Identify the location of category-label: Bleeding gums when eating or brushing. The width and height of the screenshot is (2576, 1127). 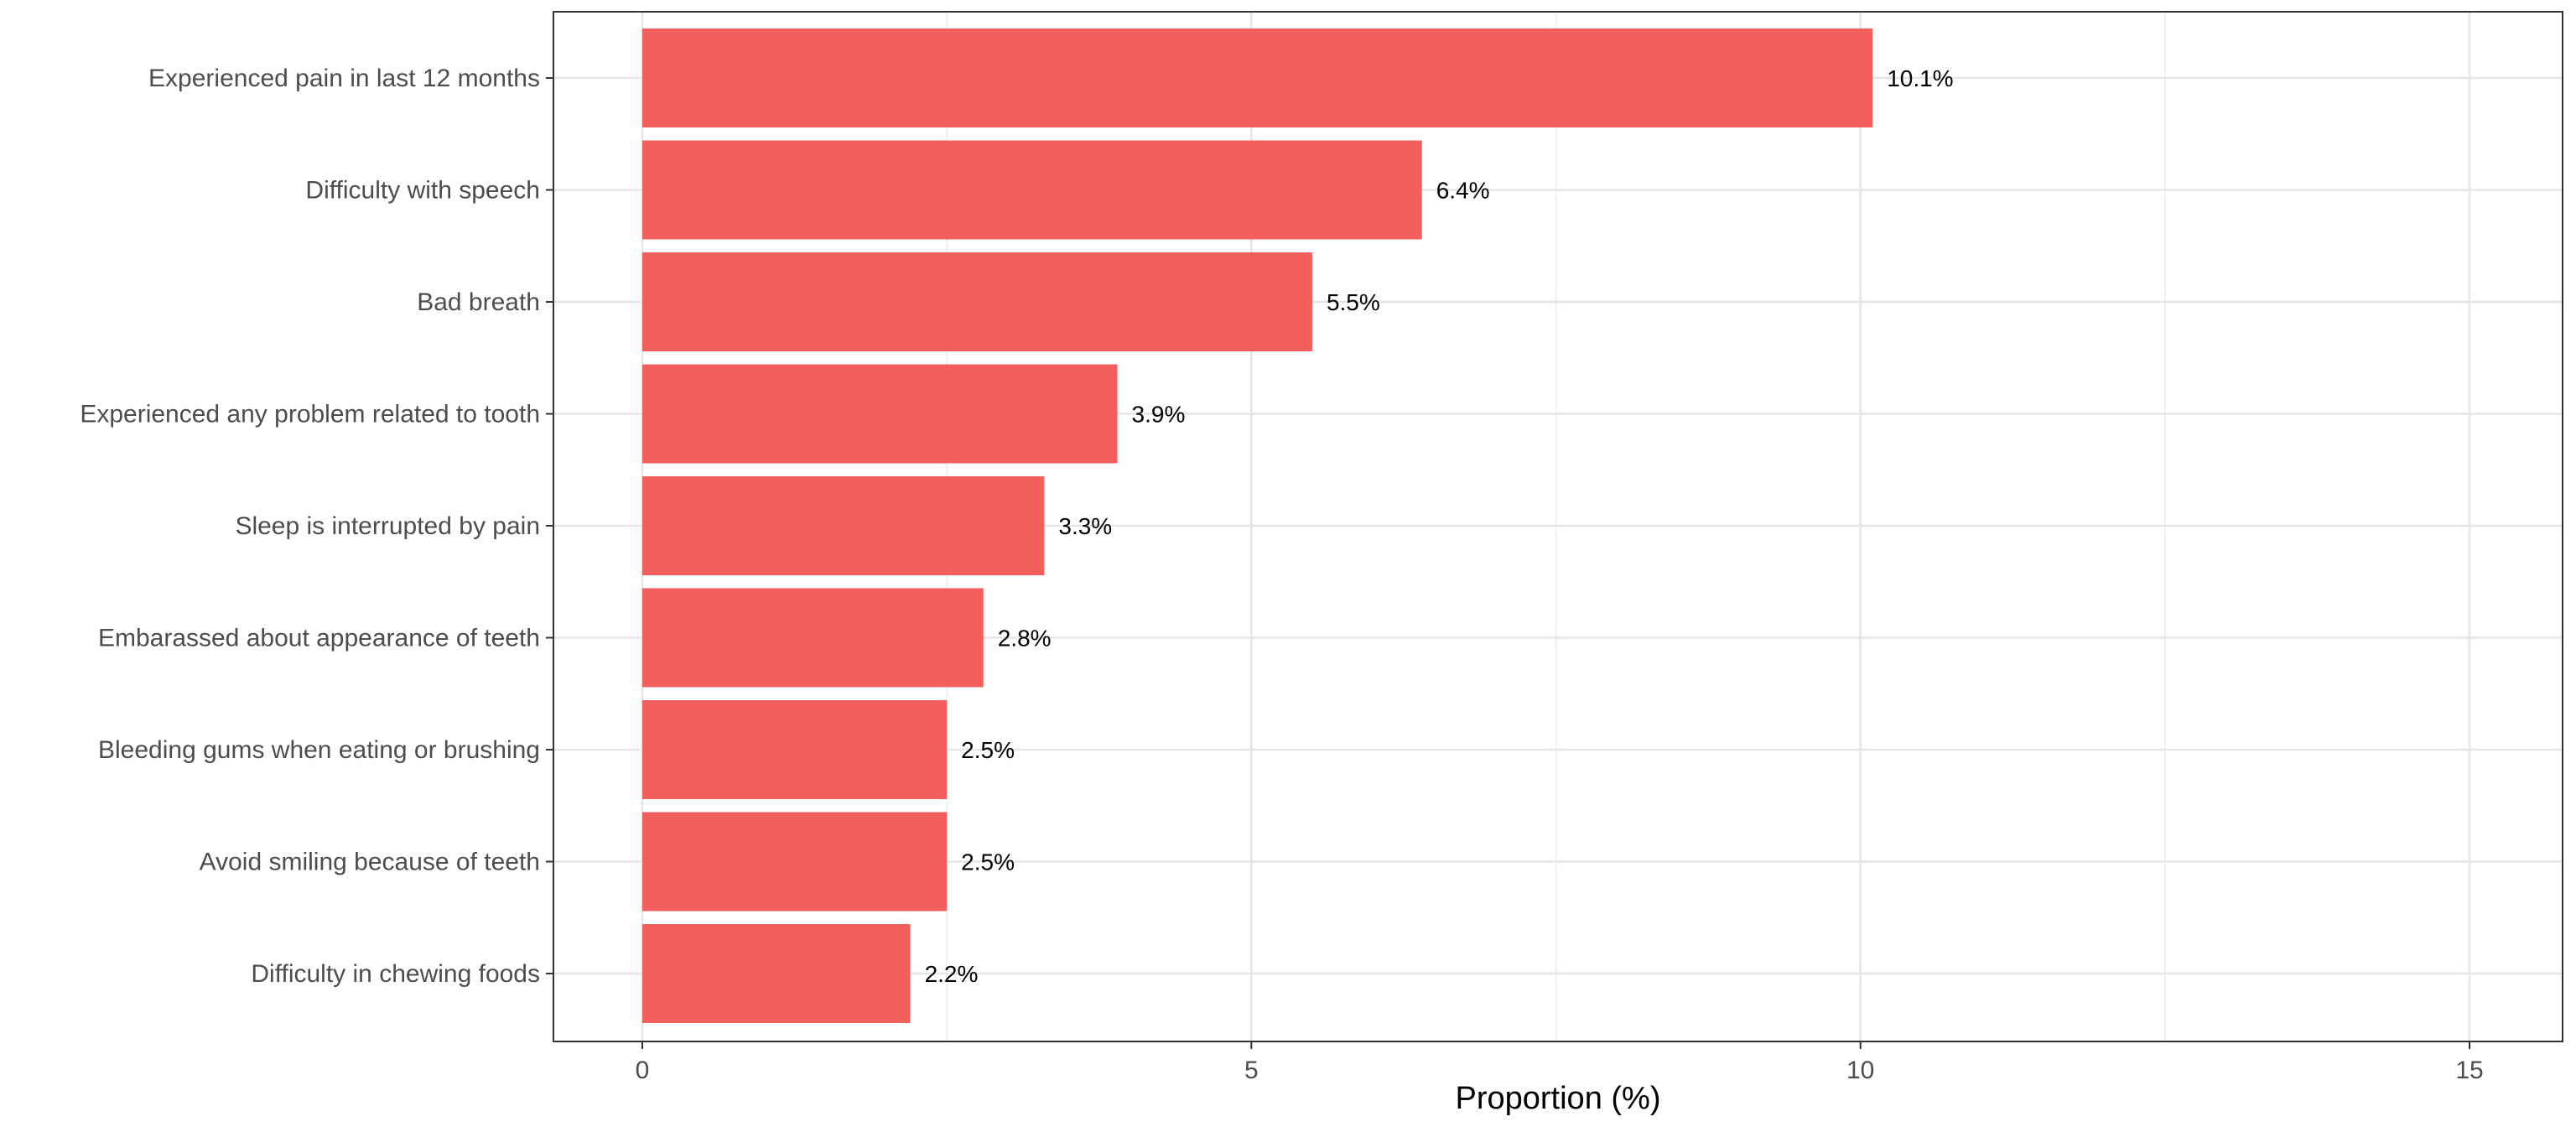
(319, 750).